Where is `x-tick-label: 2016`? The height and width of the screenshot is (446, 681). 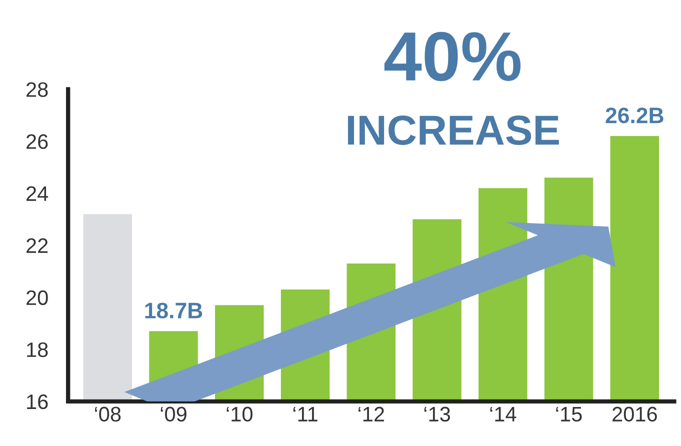 x-tick-label: 2016 is located at coordinates (634, 414).